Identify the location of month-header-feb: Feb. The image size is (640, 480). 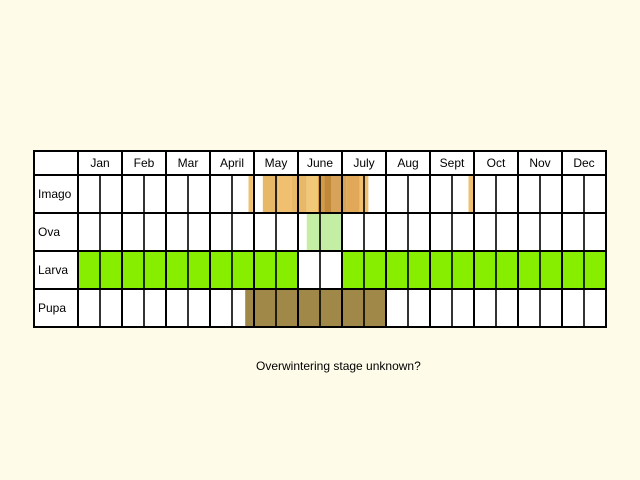
(144, 163).